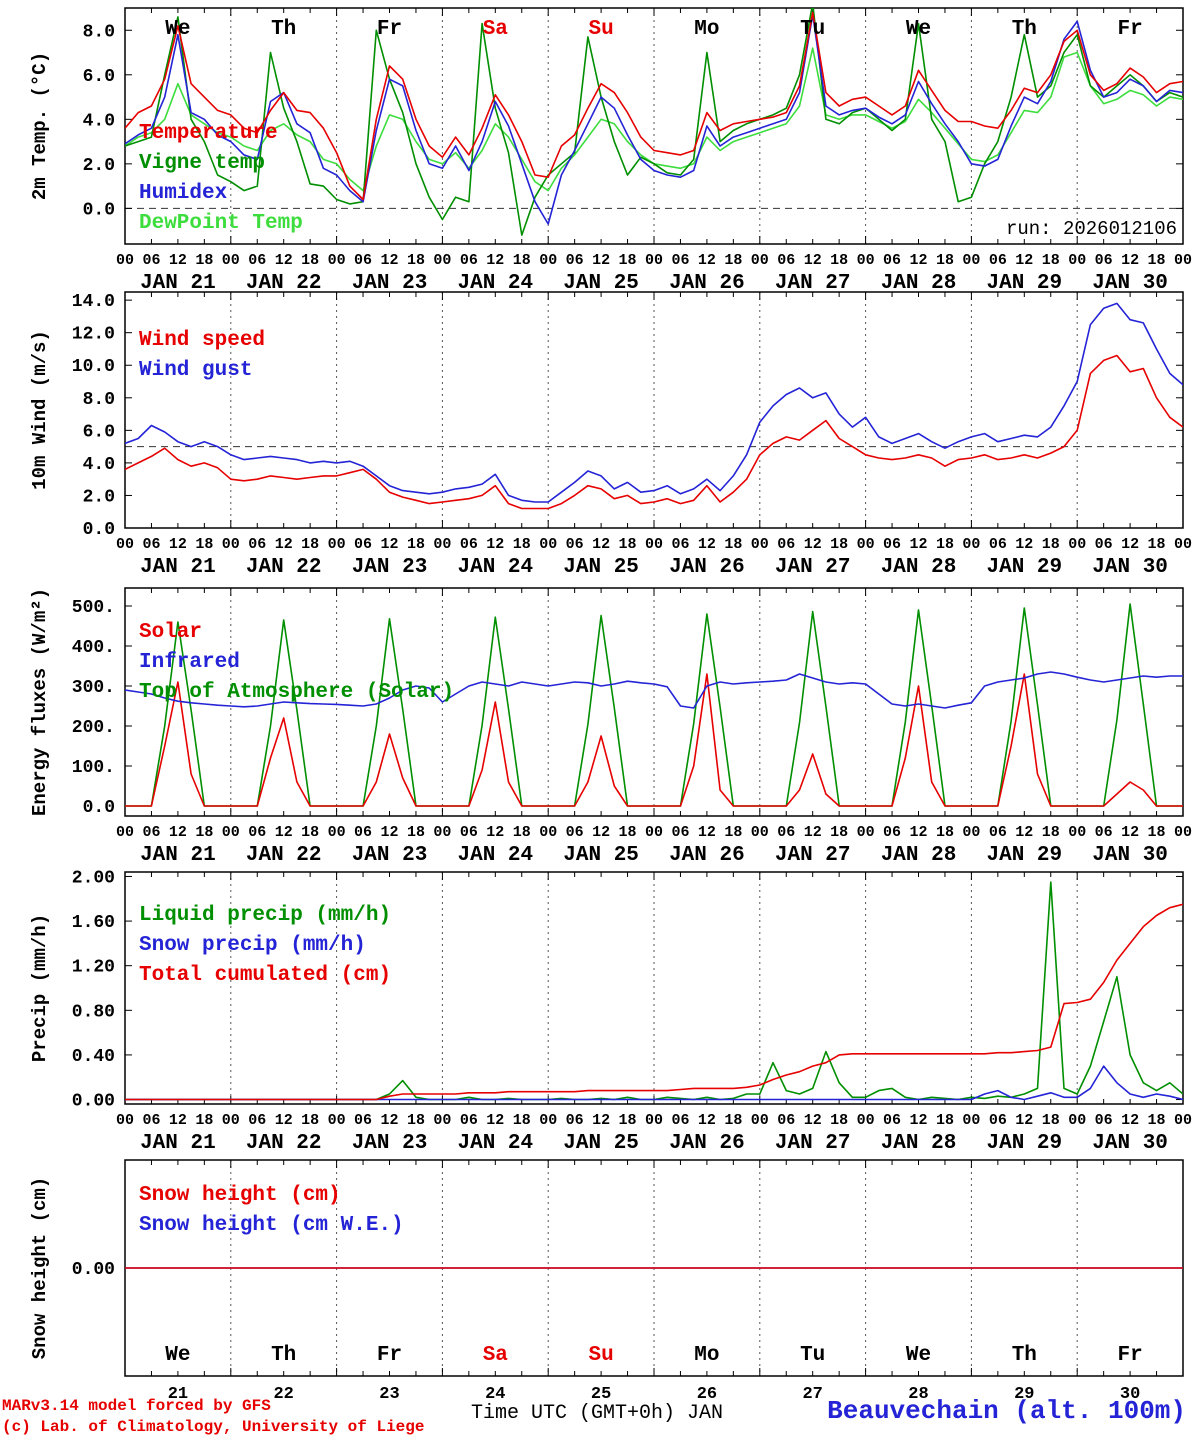 This screenshot has width=1194, height=1440. What do you see at coordinates (600, 1355) in the screenshot?
I see `weekday-label: Su` at bounding box center [600, 1355].